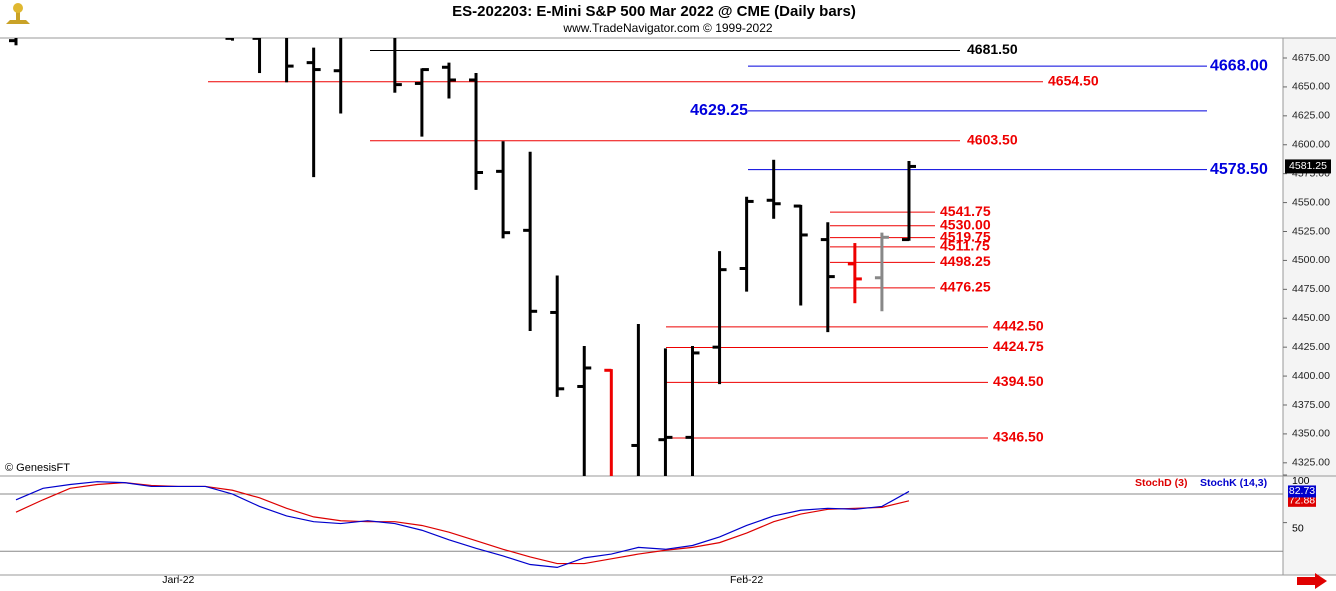  I want to click on last-value-label: 72.88, so click(1302, 501).